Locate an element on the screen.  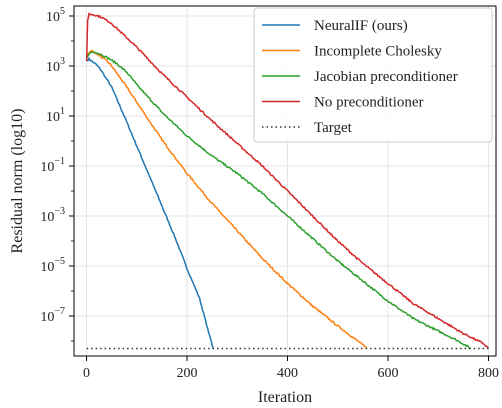
y-tick-label: 10⁻¹ is located at coordinates (52, 165).